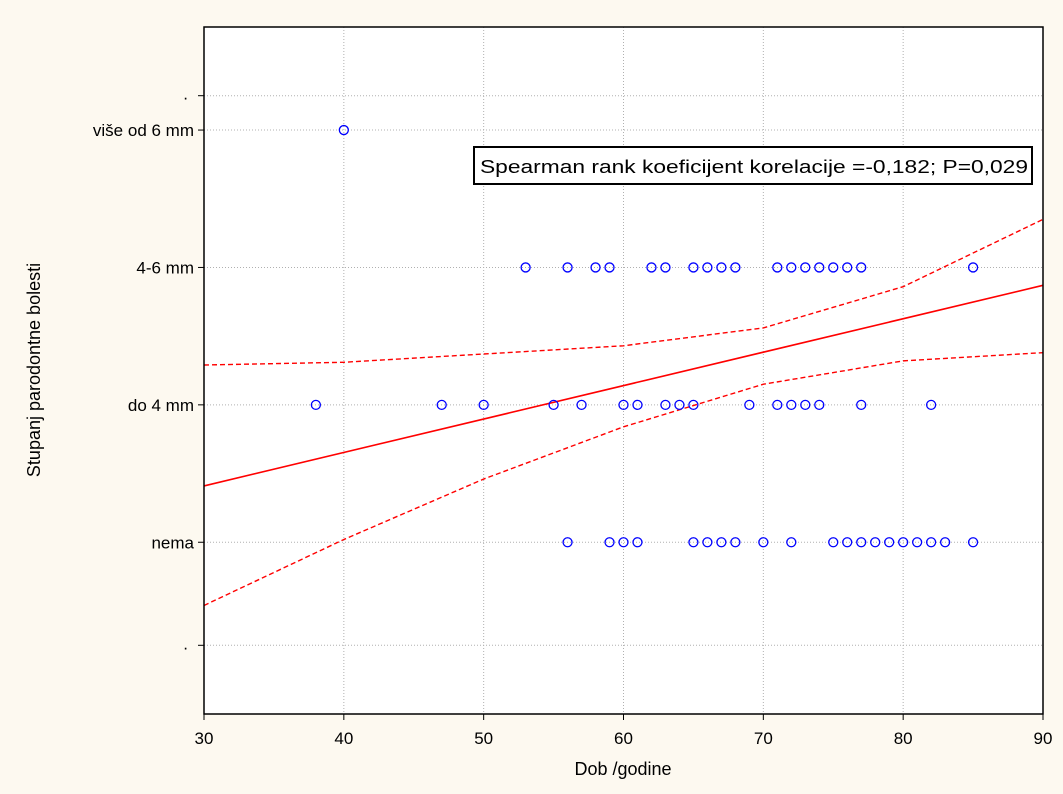 The height and width of the screenshot is (794, 1063). I want to click on x-tick-label: 60, so click(623, 738).